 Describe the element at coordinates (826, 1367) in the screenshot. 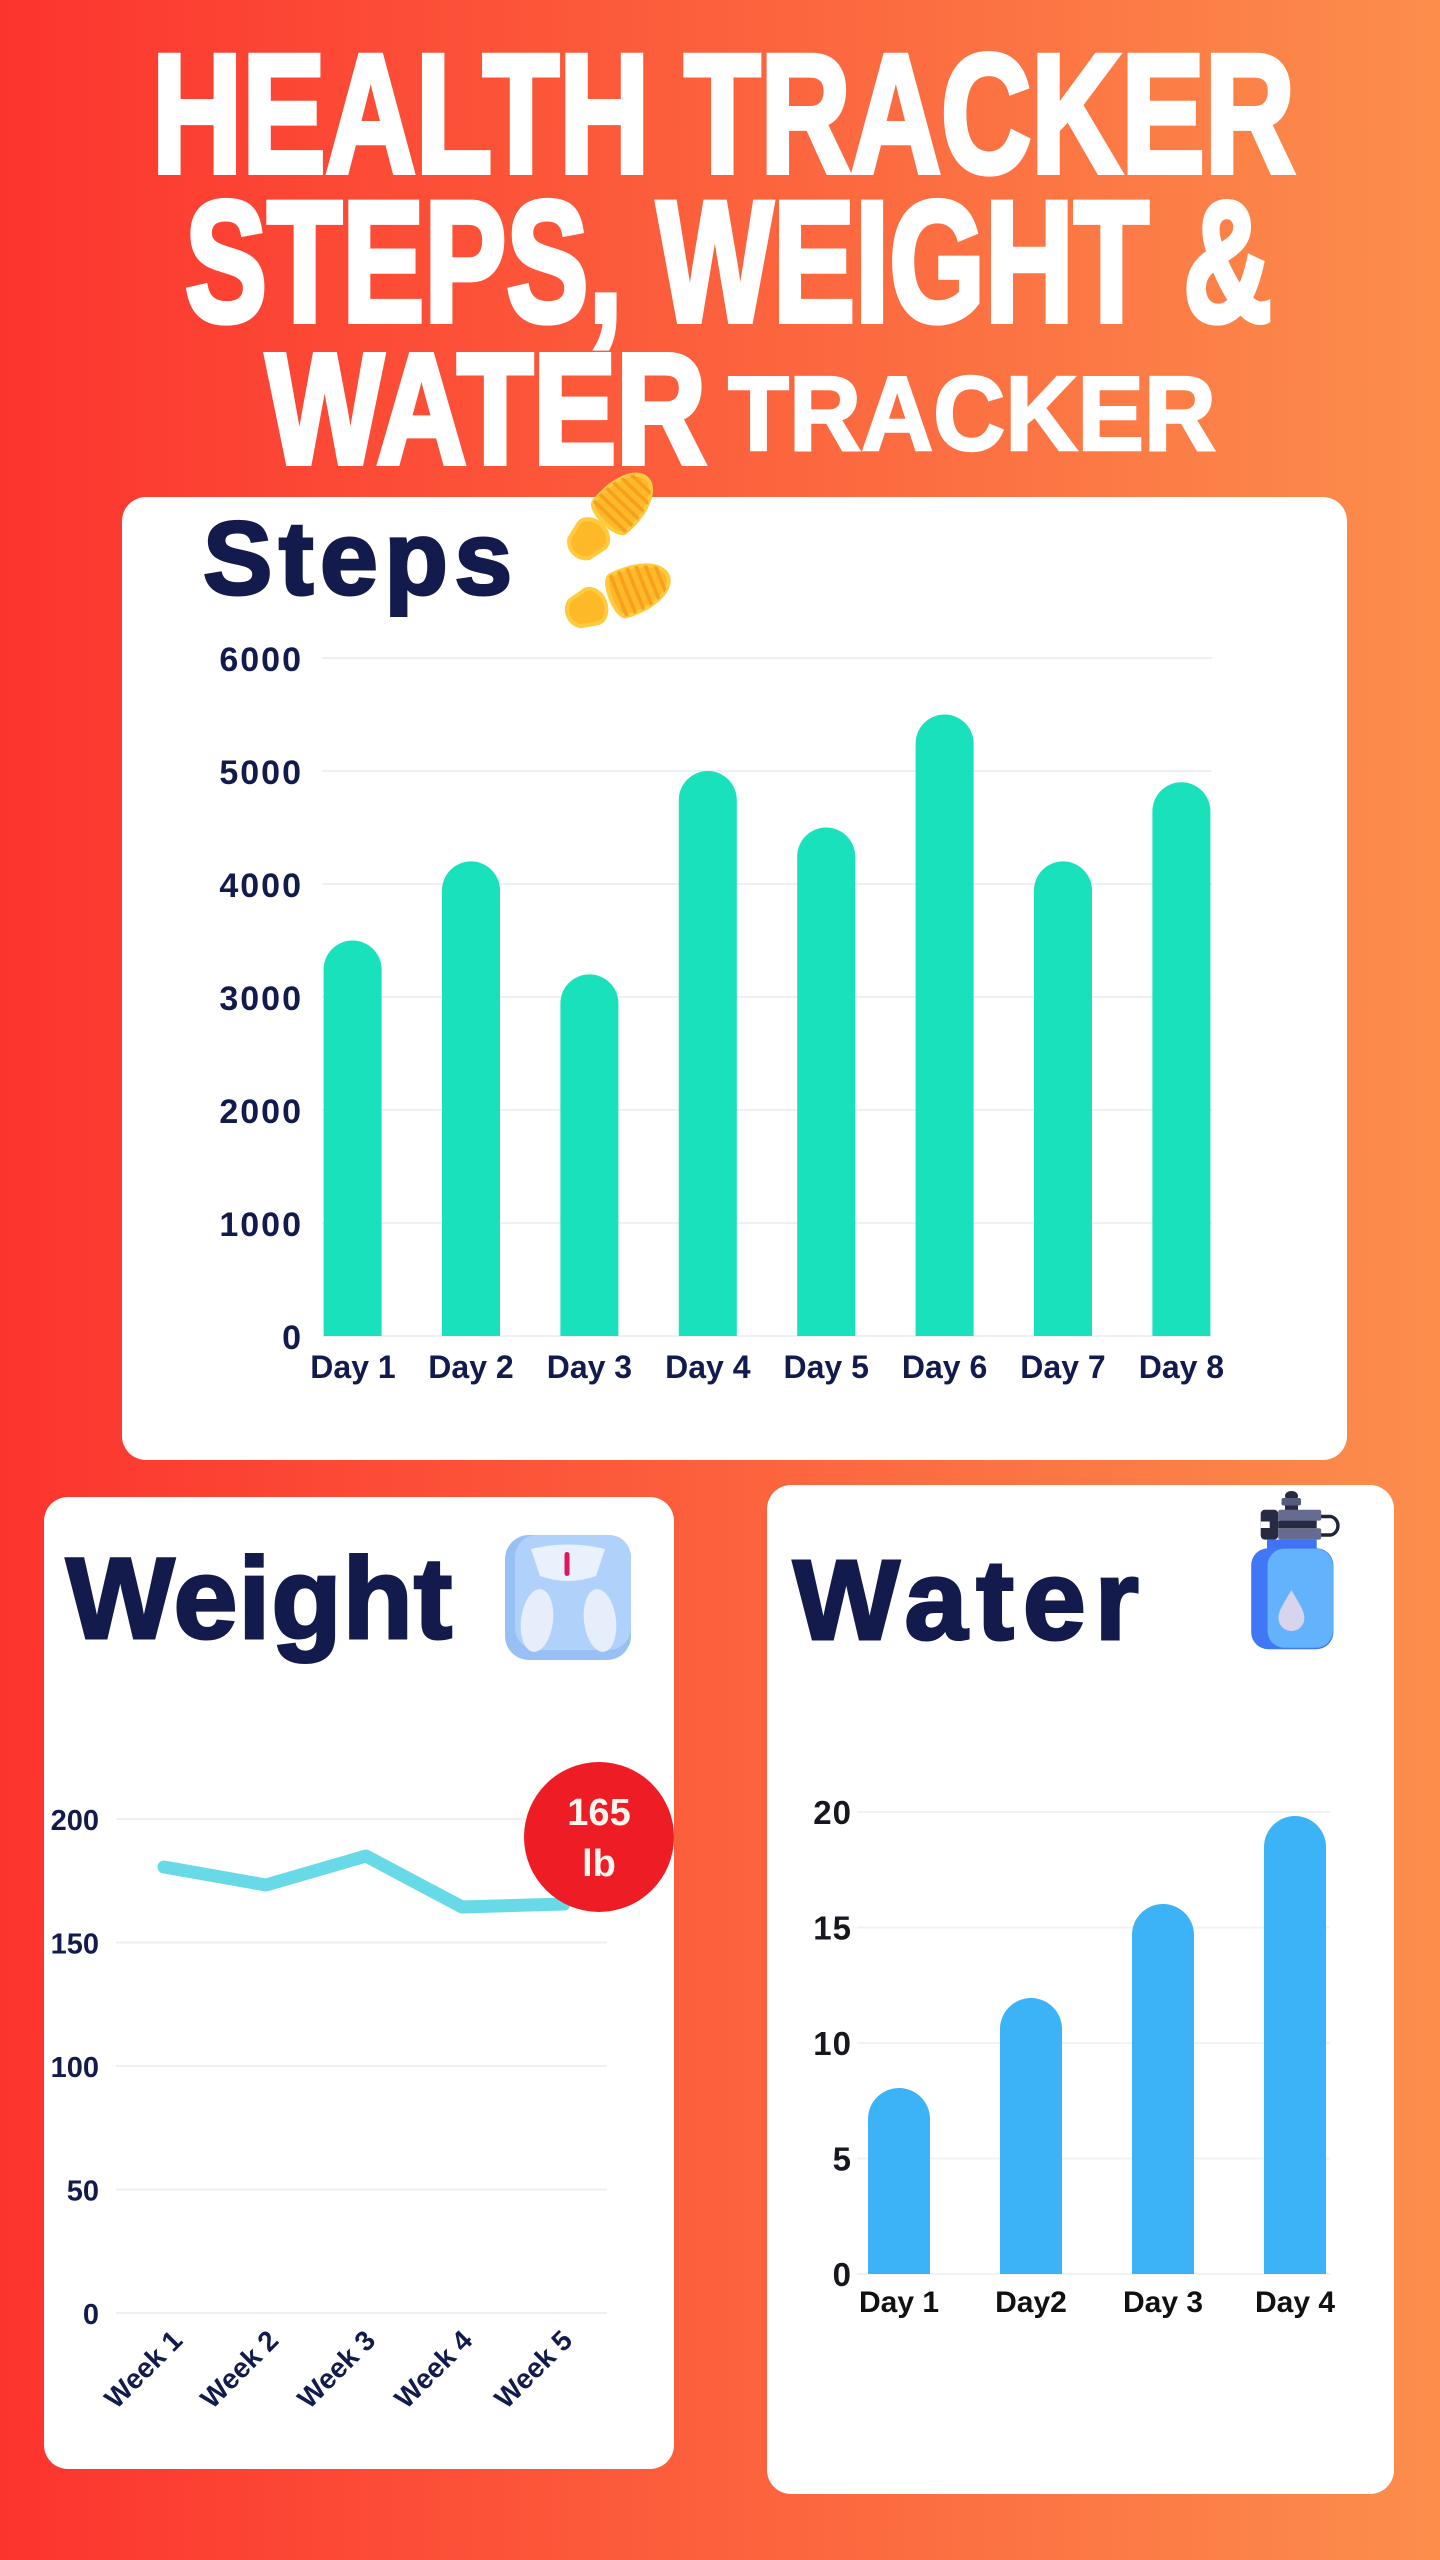

I see `svg-text: Day 5` at that location.